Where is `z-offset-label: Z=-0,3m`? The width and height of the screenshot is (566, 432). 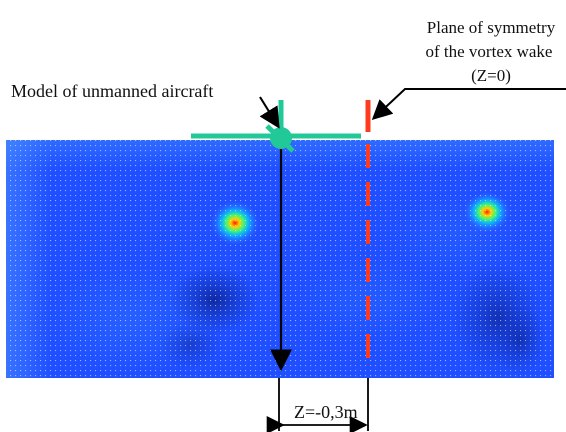
z-offset-label: Z=-0,3m is located at coordinates (326, 412).